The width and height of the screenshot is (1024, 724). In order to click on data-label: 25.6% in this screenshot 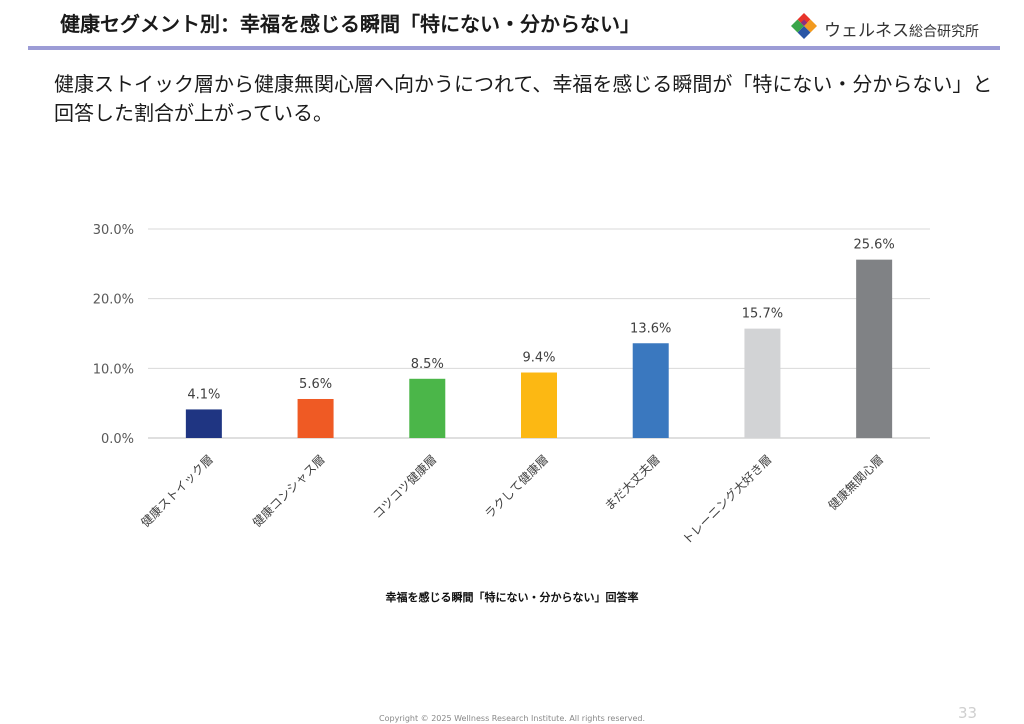, I will do `click(873, 245)`.